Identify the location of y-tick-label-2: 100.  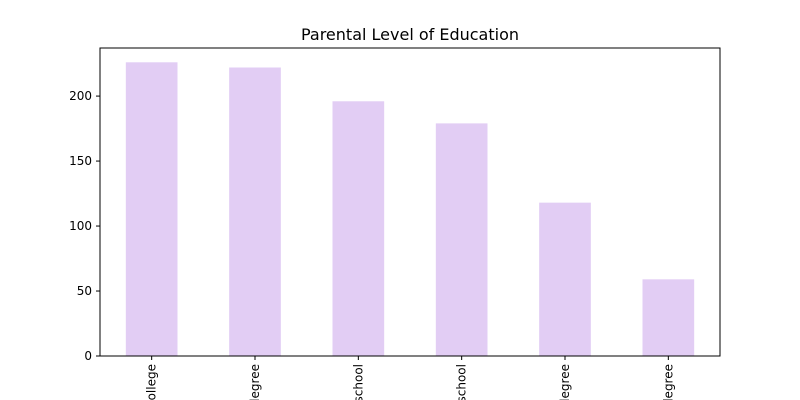
(80, 226).